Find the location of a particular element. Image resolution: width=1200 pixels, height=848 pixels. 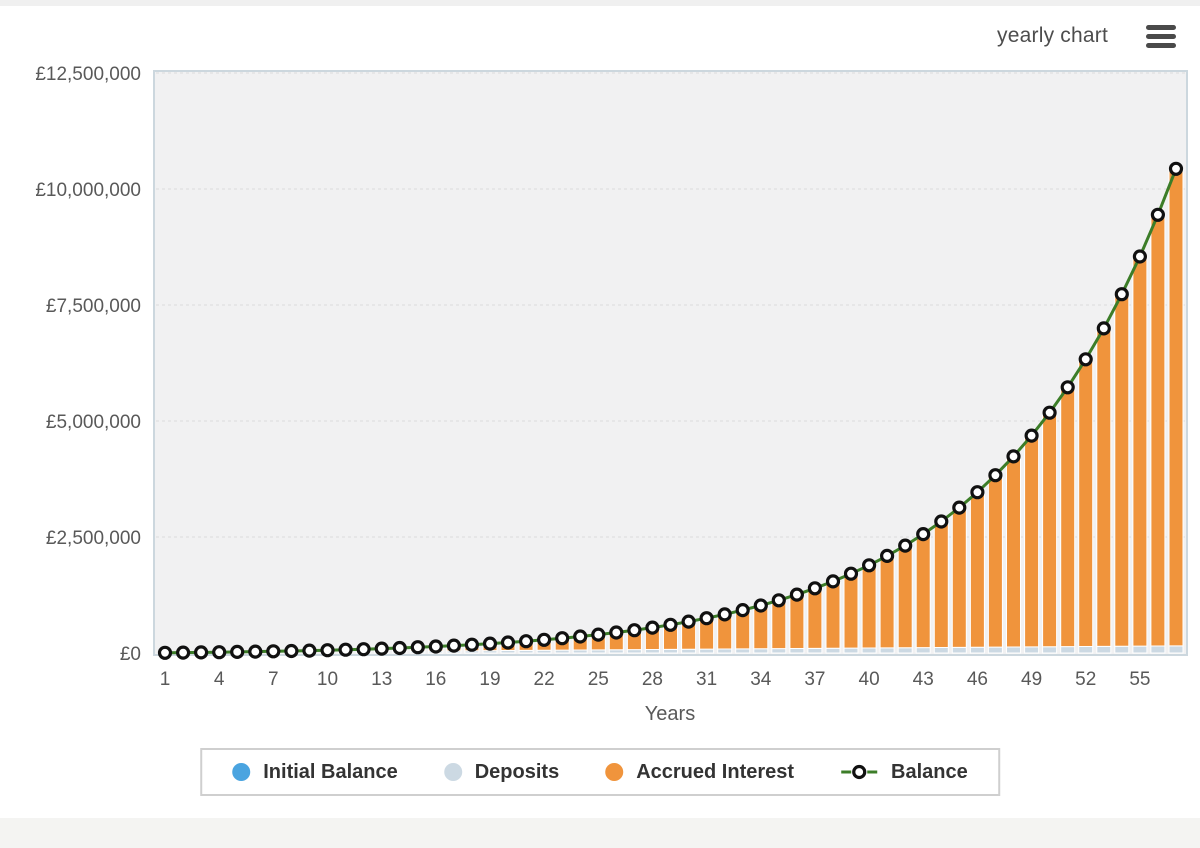

legend-item-initial-balance: Initial Balance is located at coordinates (315, 772).